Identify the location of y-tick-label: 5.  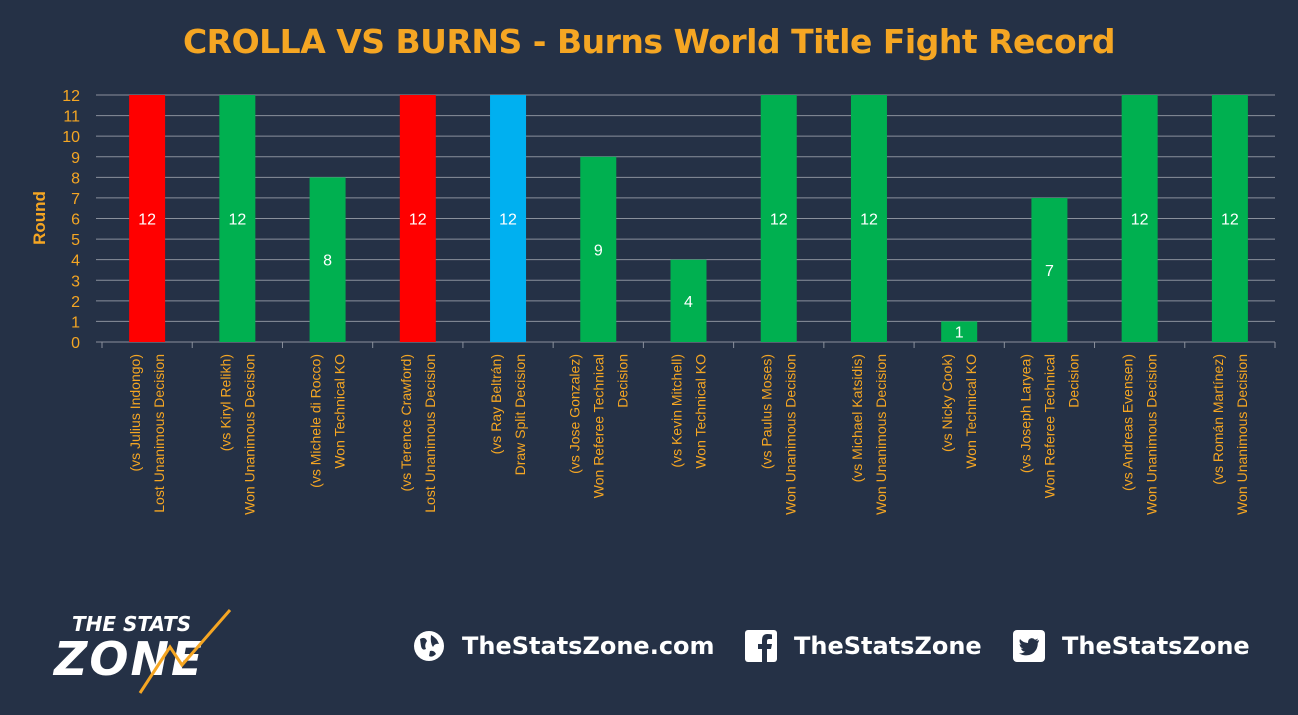
(75, 240).